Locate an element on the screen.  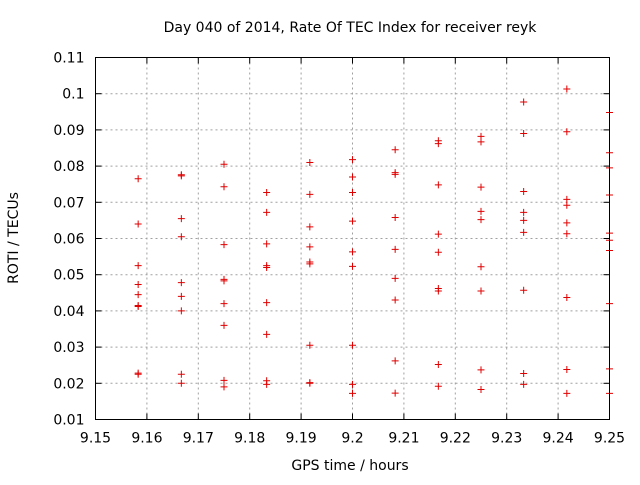
x-tick-label: 9.18 is located at coordinates (249, 439).